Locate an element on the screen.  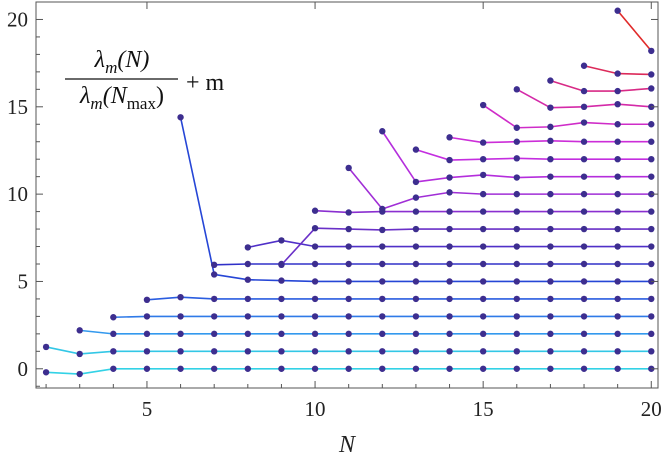
x-tick-label: 5 is located at coordinates (147, 409).